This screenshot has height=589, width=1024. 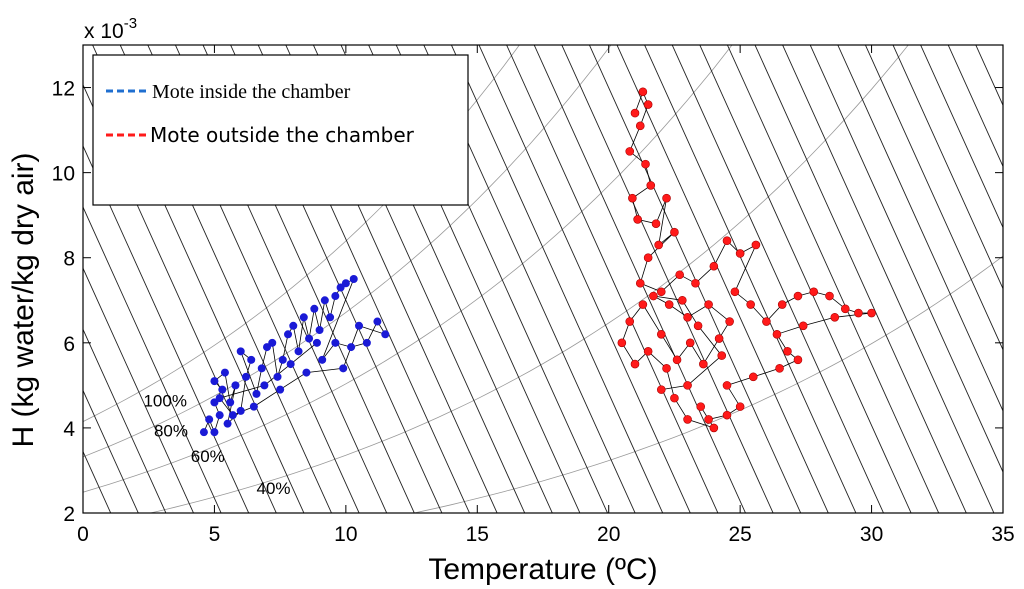 What do you see at coordinates (104, 31) in the screenshot?
I see `y-multiplier-base: x 10` at bounding box center [104, 31].